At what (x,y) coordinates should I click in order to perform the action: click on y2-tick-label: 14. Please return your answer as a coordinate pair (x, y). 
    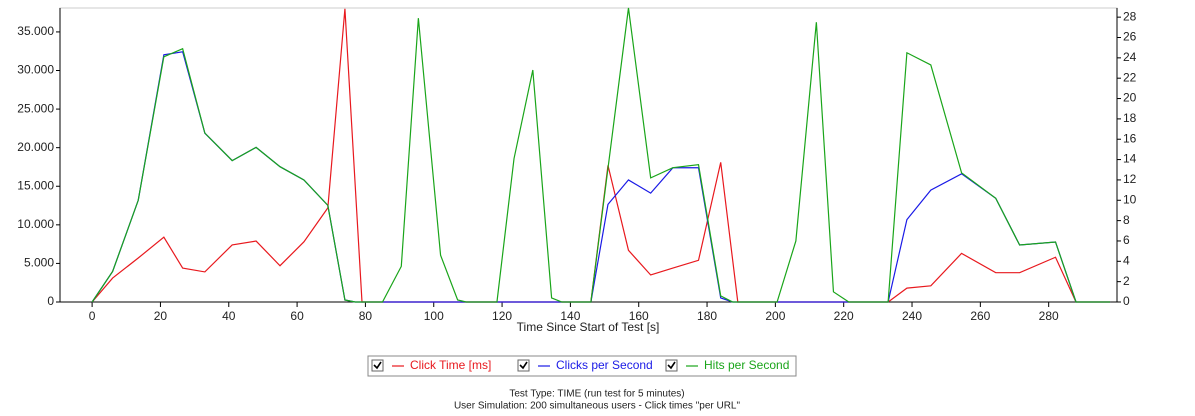
    Looking at the image, I should click on (1130, 159).